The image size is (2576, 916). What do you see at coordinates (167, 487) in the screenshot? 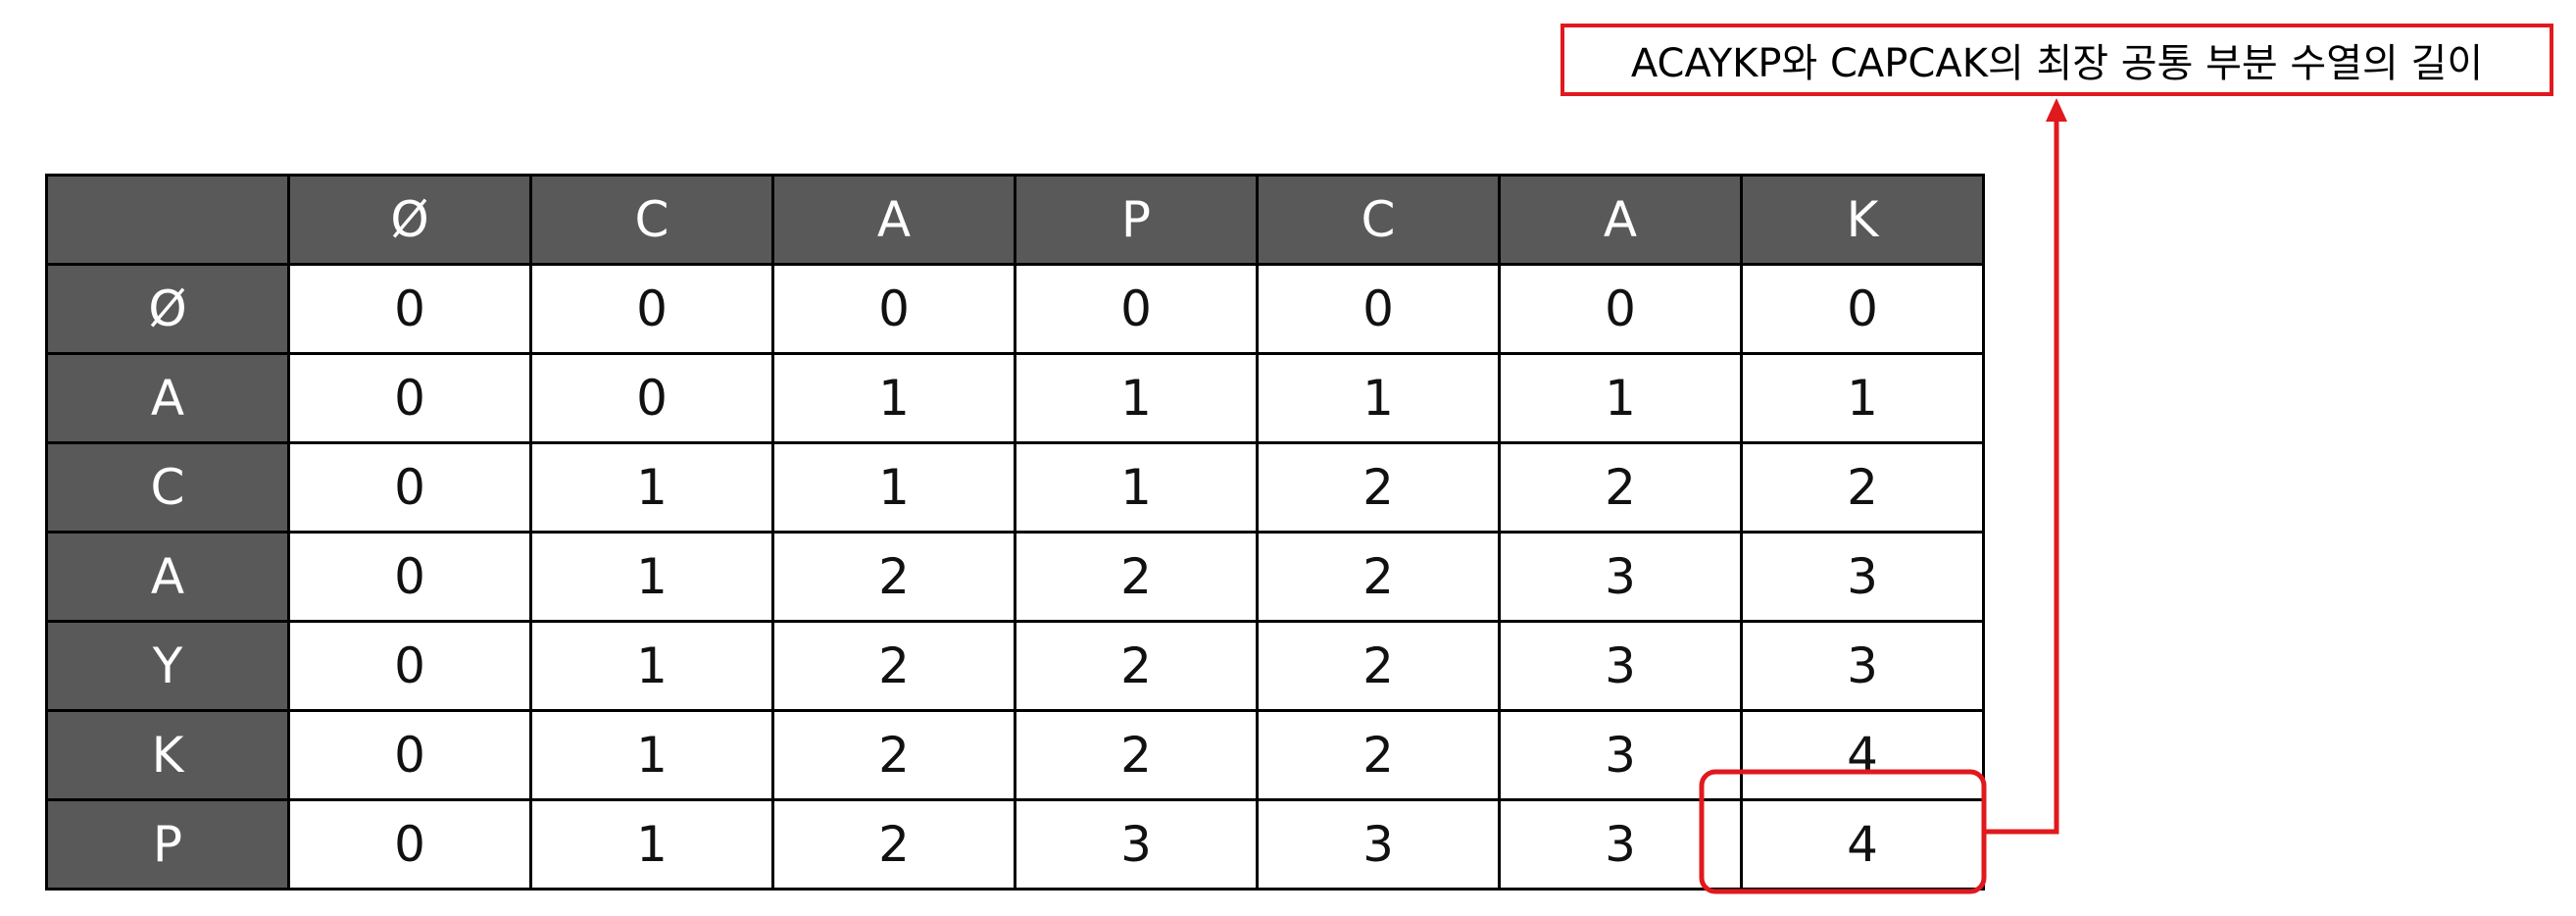
I see `row-header: C` at bounding box center [167, 487].